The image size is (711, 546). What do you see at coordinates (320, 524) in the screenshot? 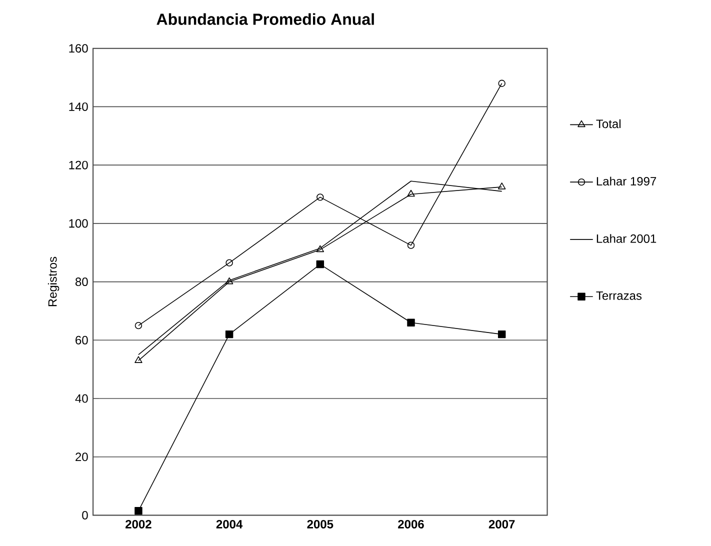
I see `x-tick-label: 2005` at bounding box center [320, 524].